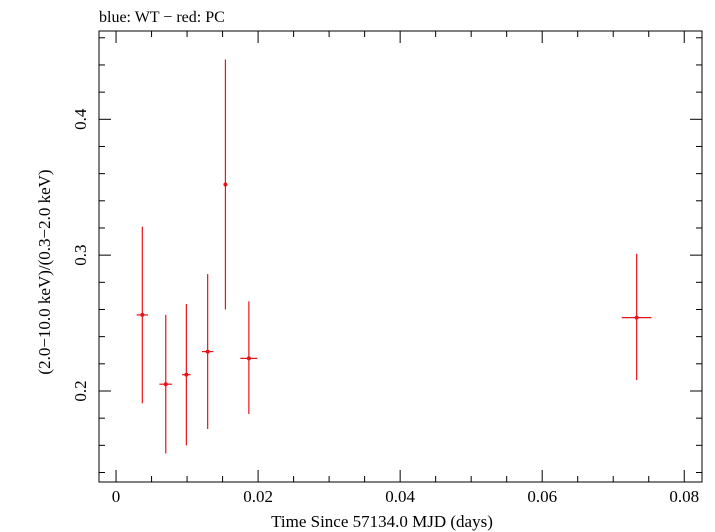  I want to click on x-tick-label: 0.08, so click(684, 496).